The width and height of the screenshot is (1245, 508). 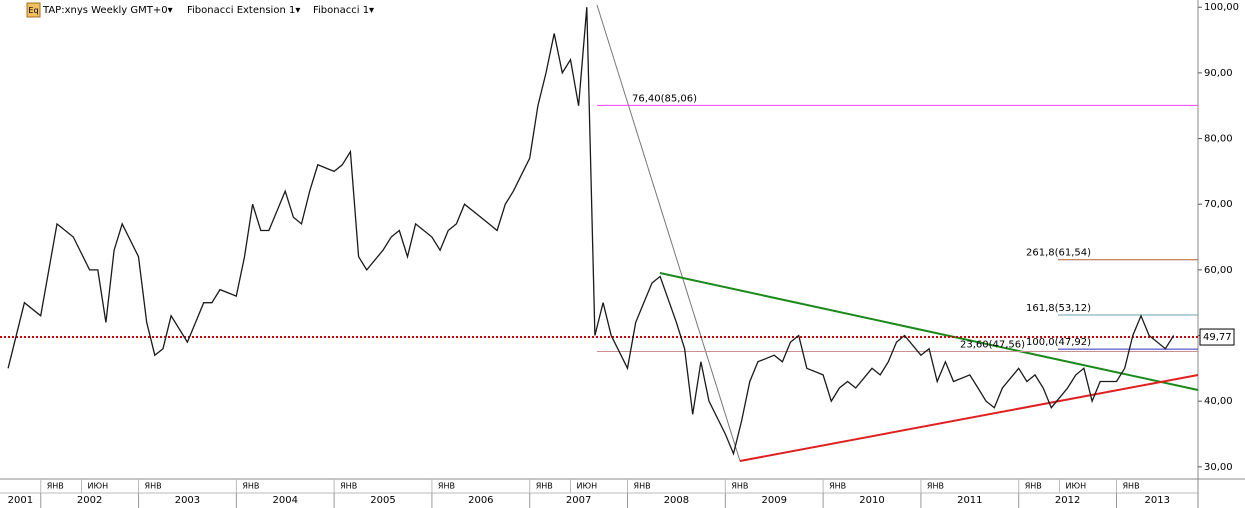 I want to click on fib-label: 161,8(53,12), so click(x=1058, y=308).